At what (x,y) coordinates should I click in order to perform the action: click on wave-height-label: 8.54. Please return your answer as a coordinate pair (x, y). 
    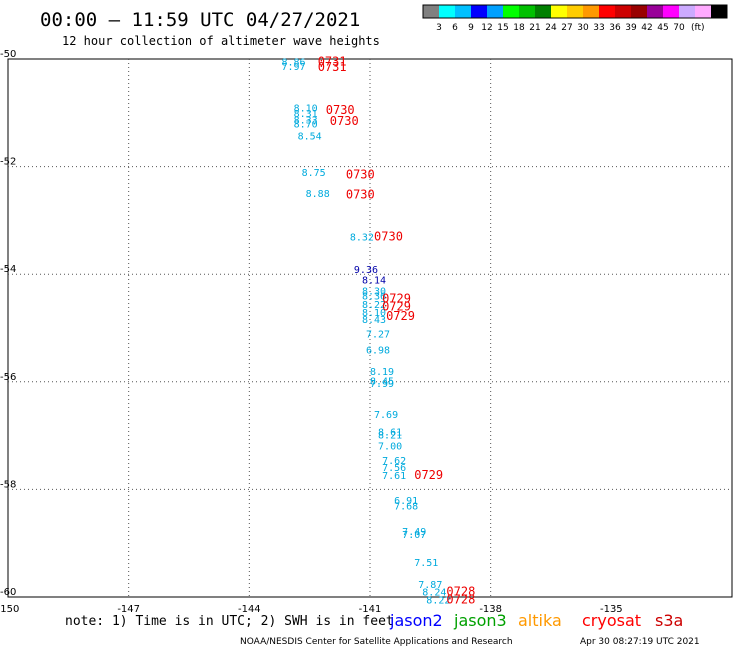
    Looking at the image, I should click on (310, 136).